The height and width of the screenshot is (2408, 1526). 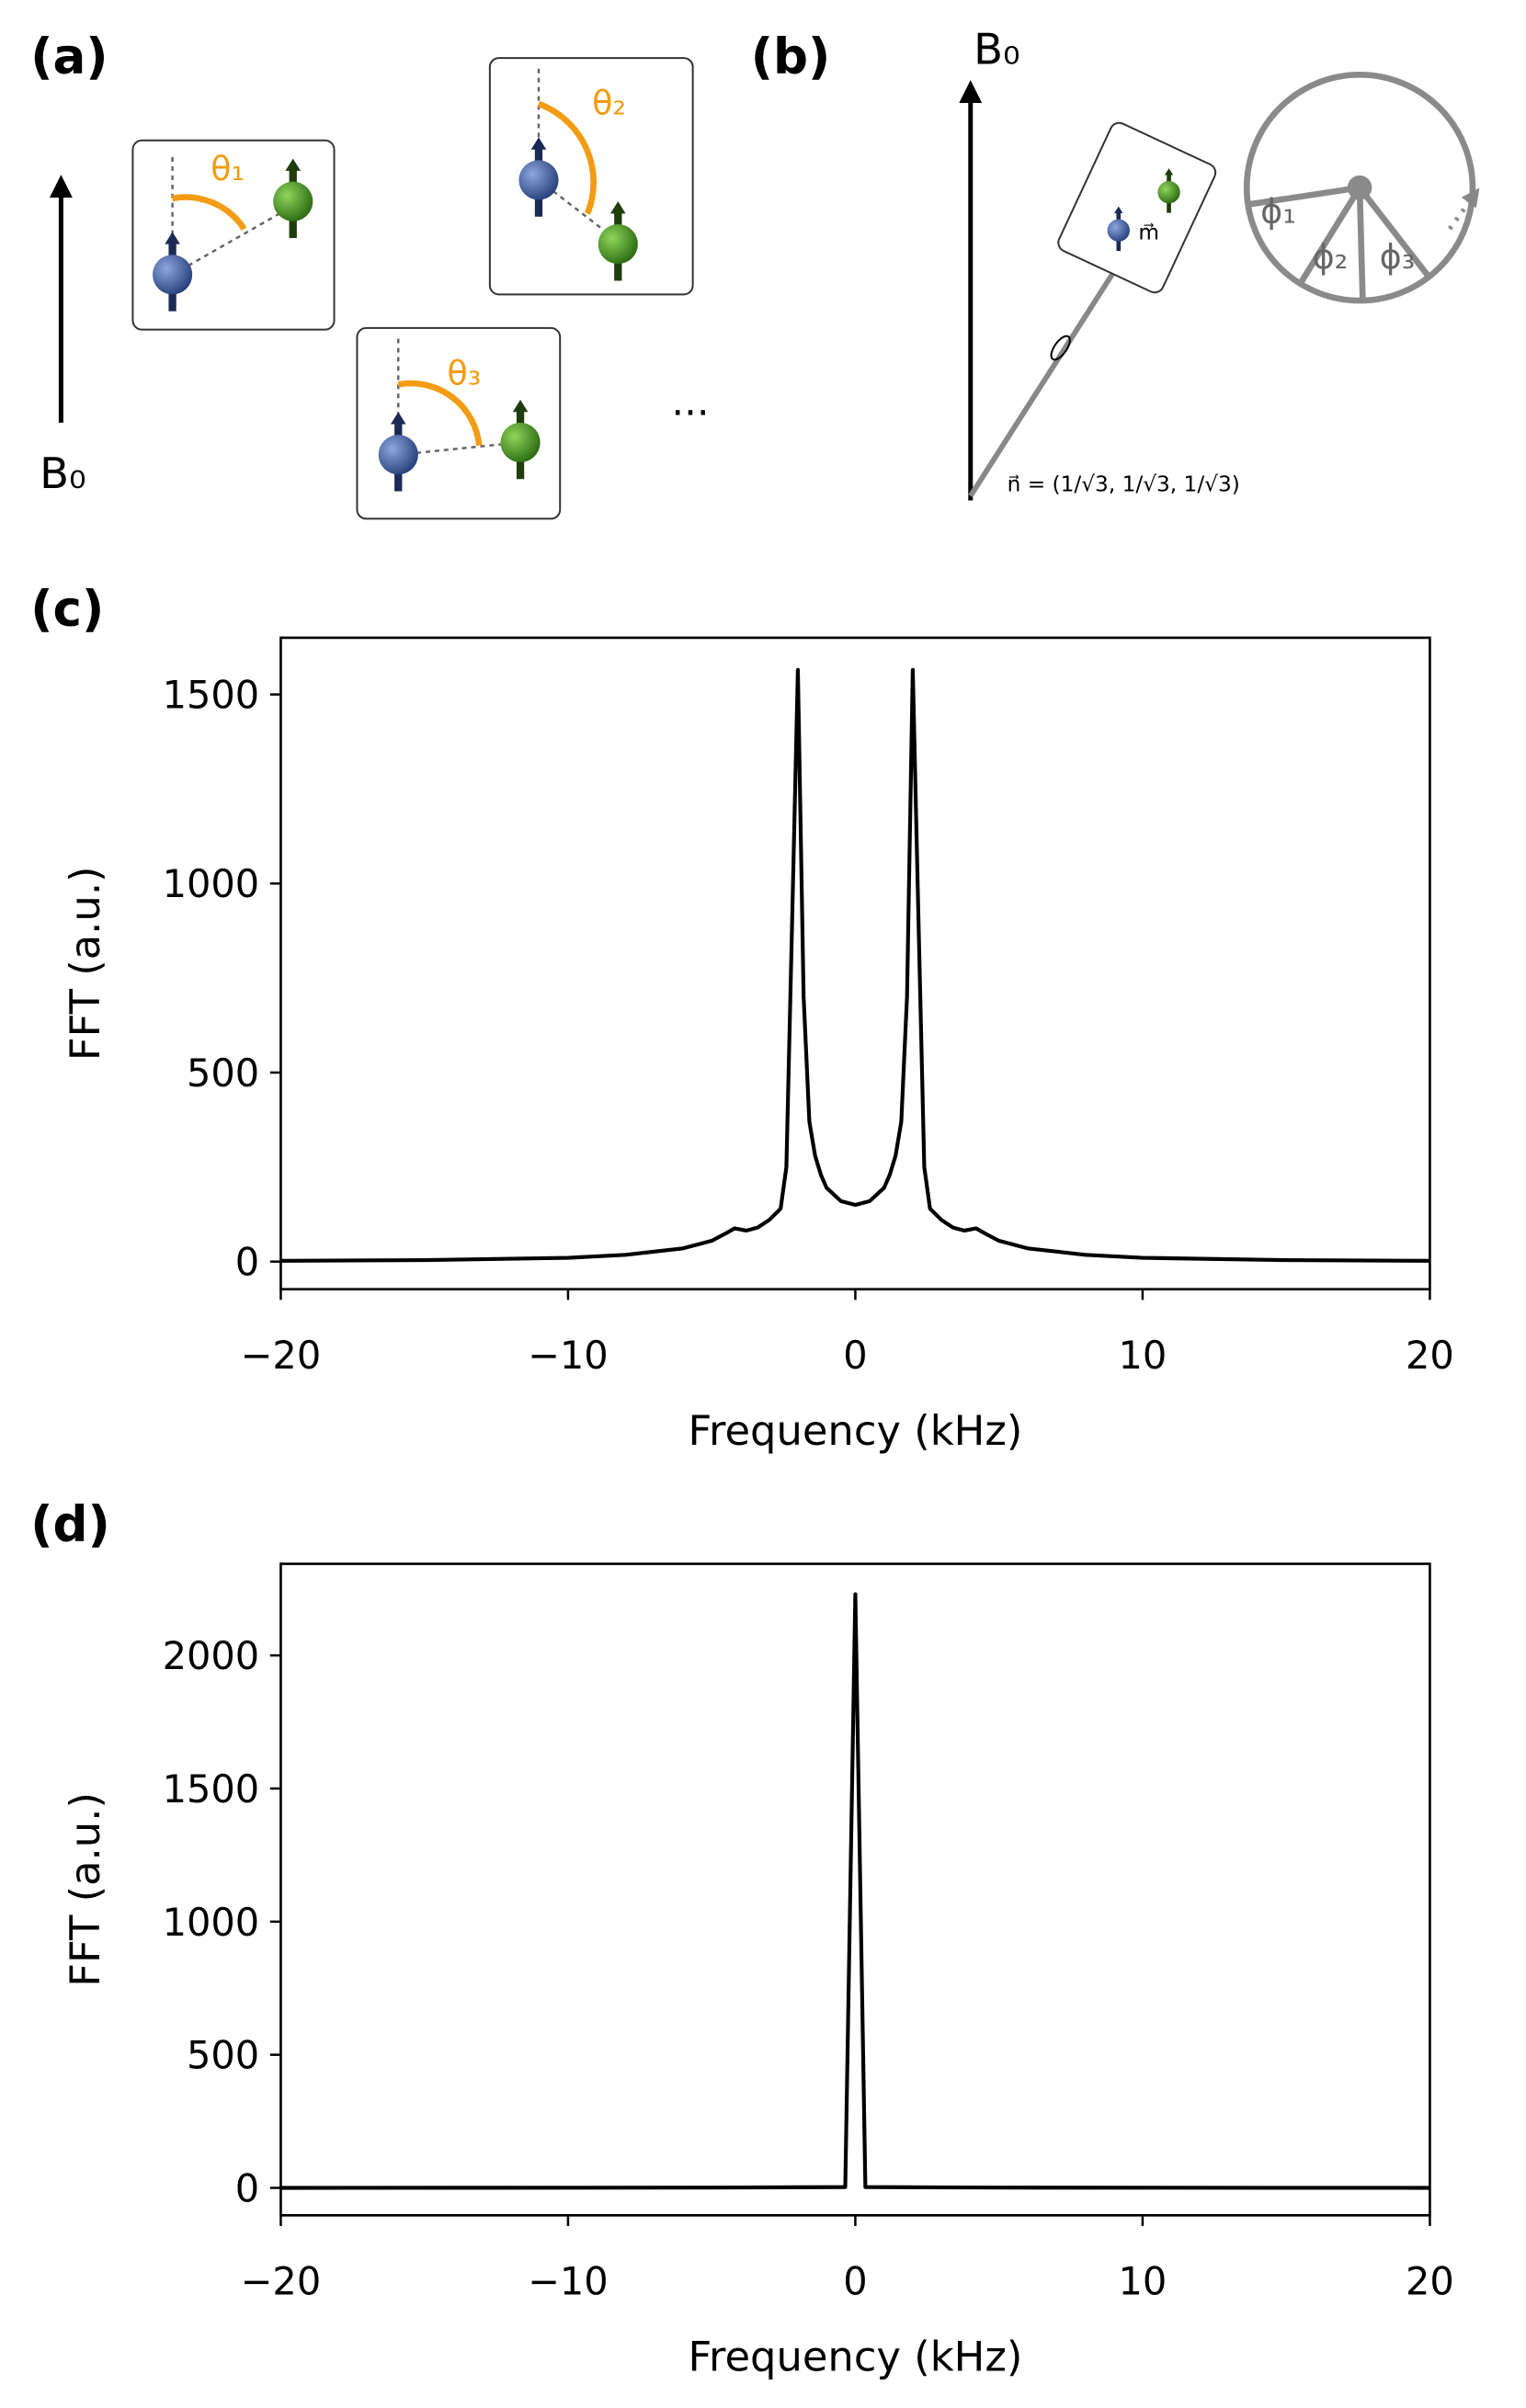 What do you see at coordinates (1148, 233) in the screenshot?
I see `moment-label: m⃗` at bounding box center [1148, 233].